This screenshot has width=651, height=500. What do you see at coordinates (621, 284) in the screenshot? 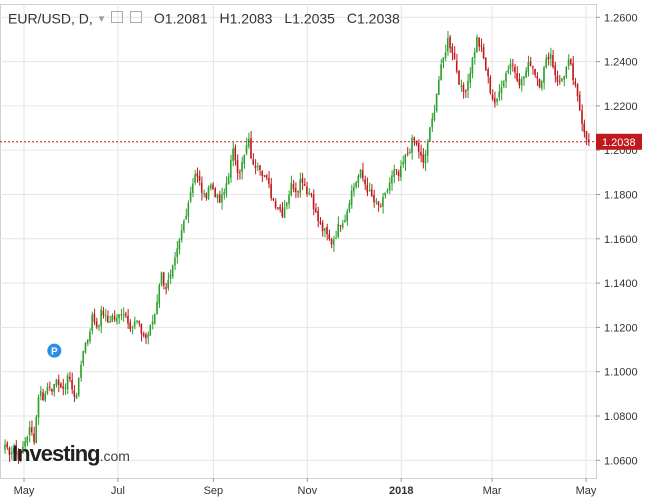
I see `y-tick-label-6: 1.1400` at bounding box center [621, 284].